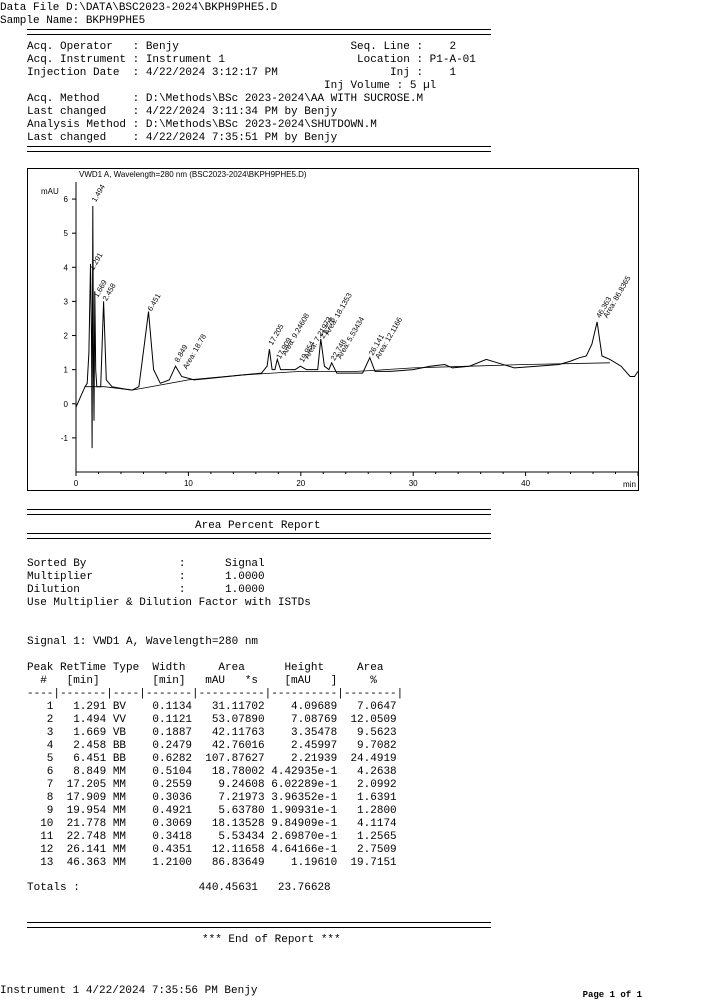  Describe the element at coordinates (76, 483) in the screenshot. I see `x-tick-label: 0` at that location.